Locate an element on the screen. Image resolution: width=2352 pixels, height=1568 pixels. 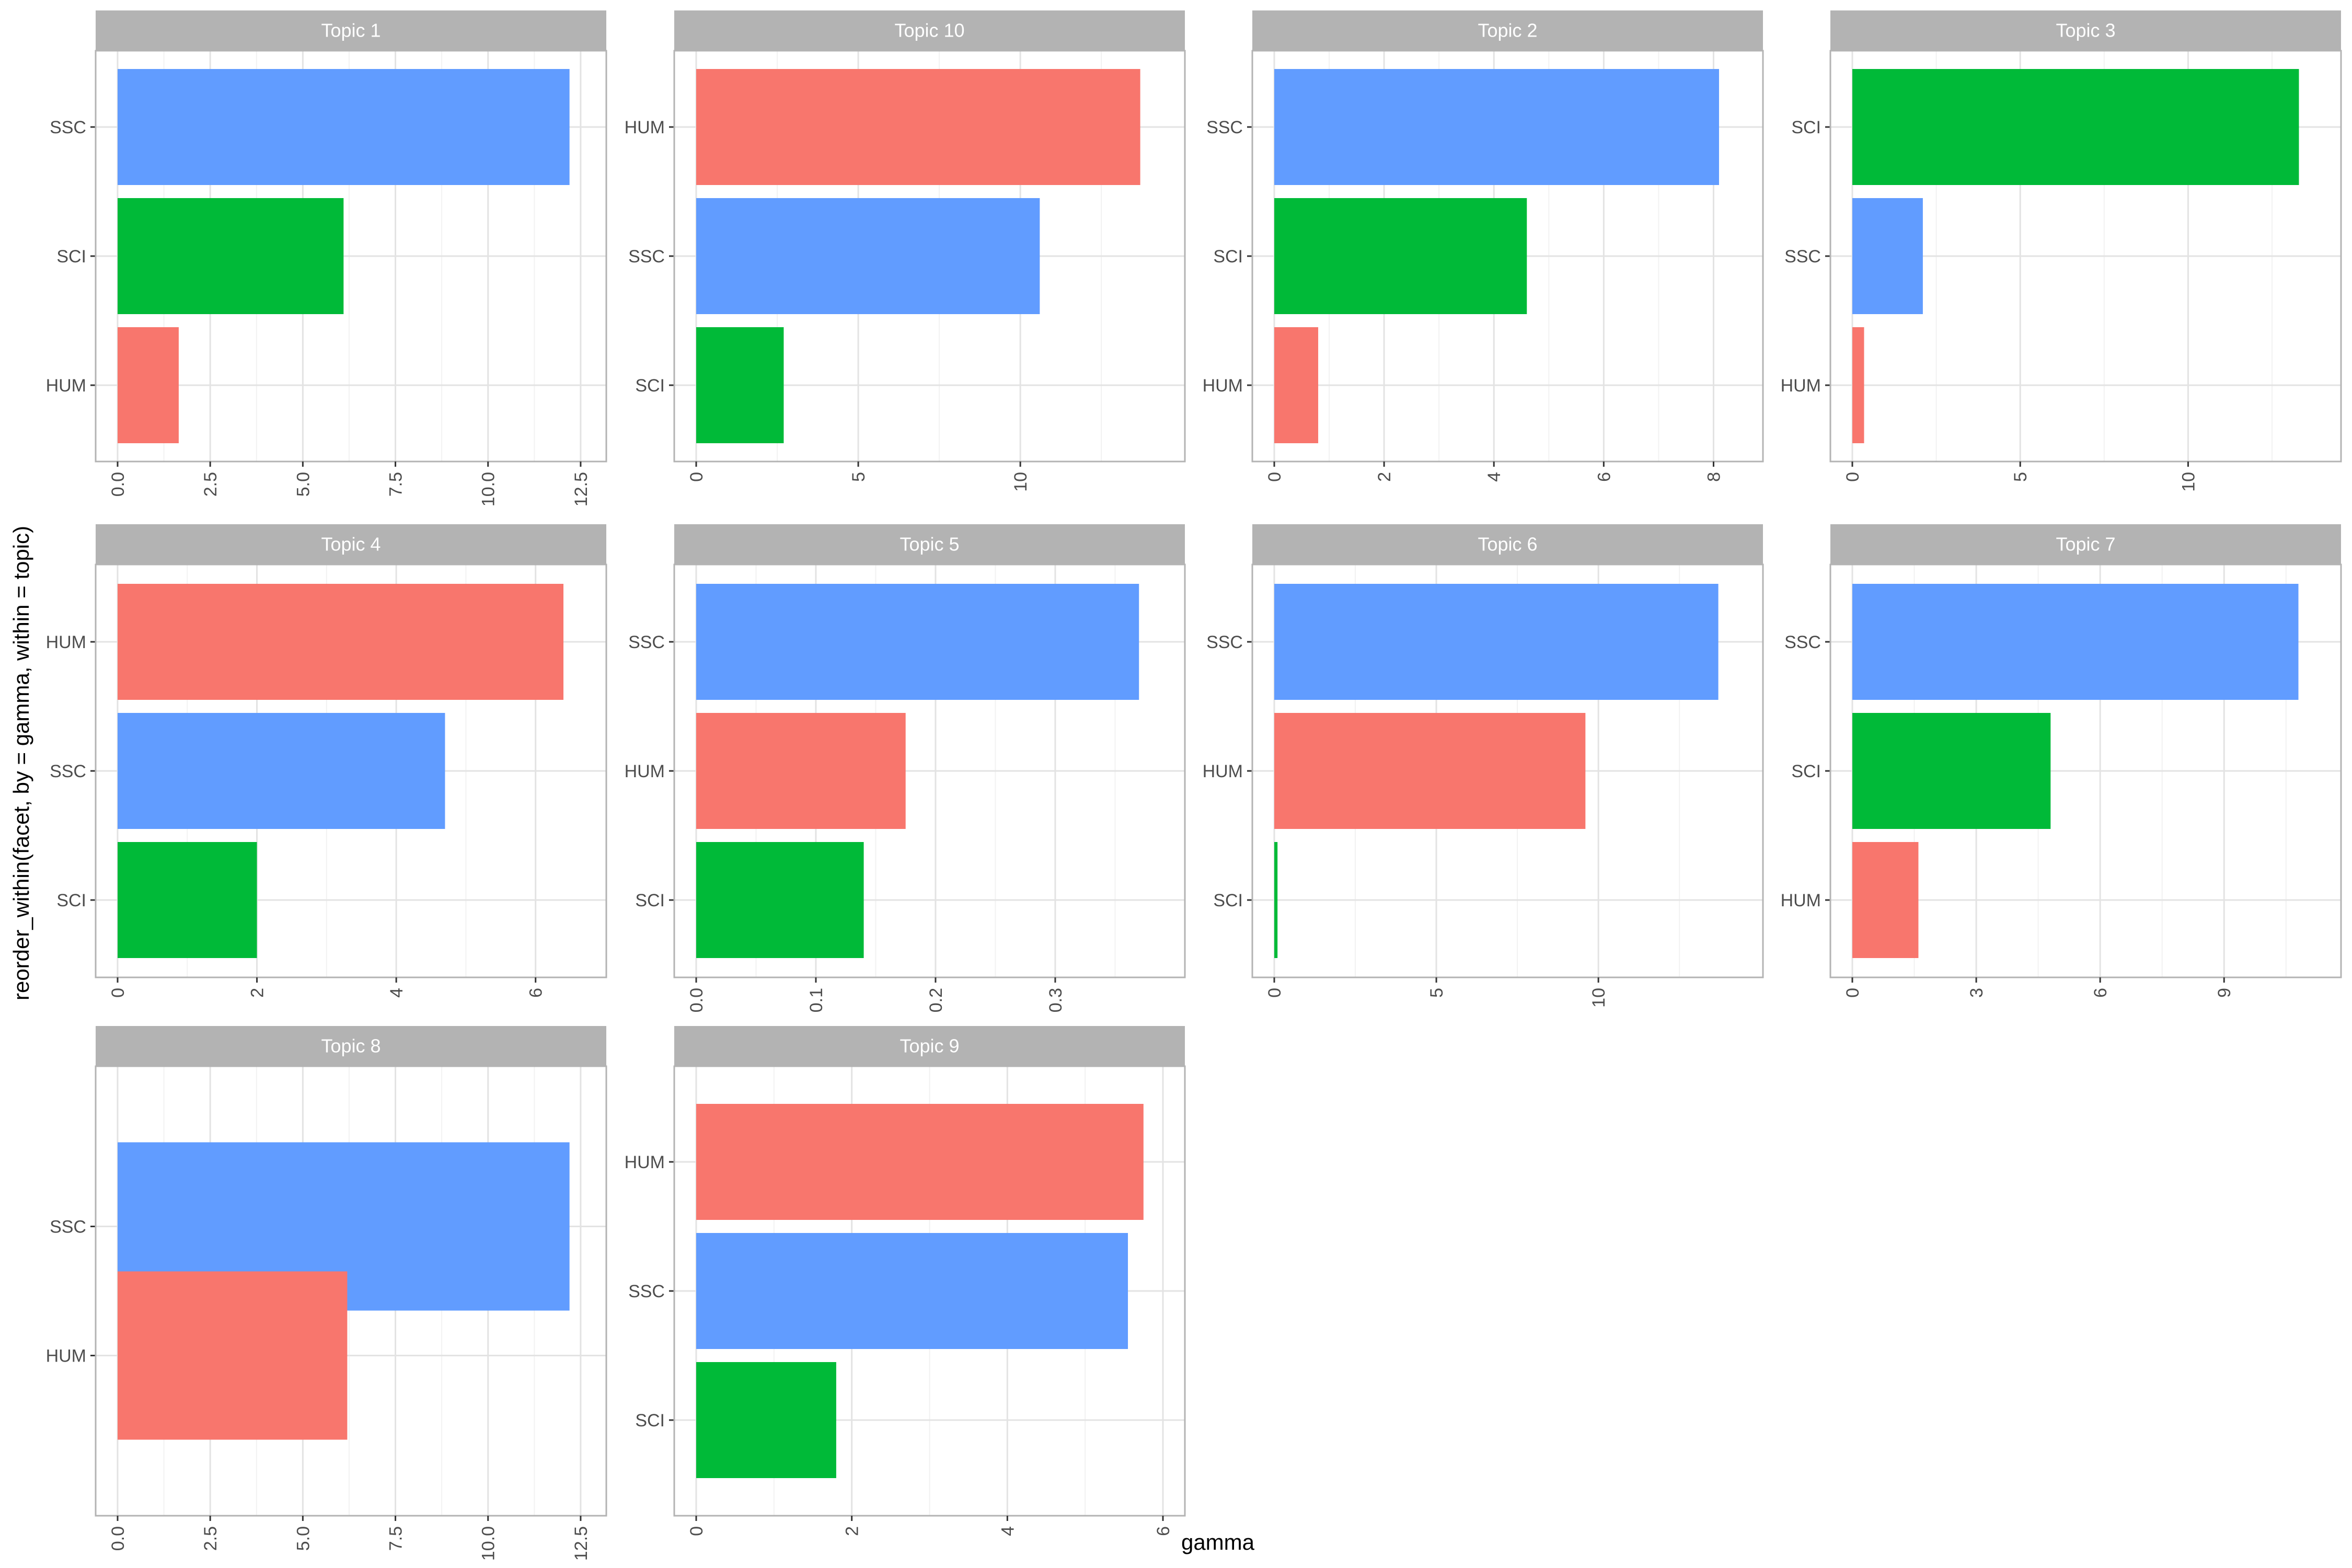
facet-title: Topic 10 is located at coordinates (929, 30).